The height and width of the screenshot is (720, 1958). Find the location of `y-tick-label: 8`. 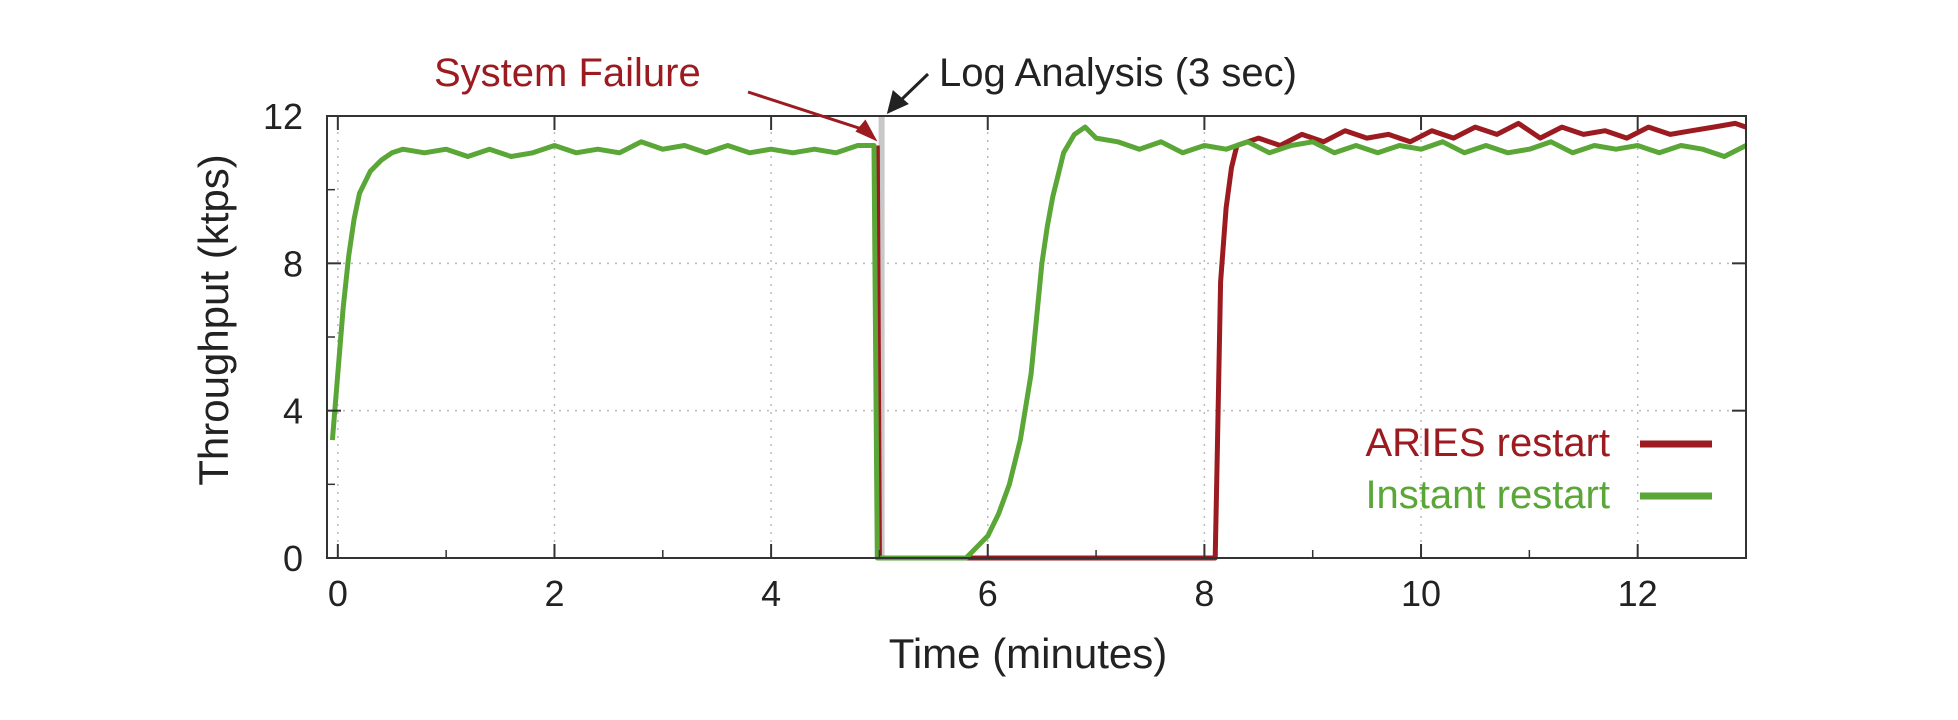

y-tick-label: 8 is located at coordinates (293, 263).